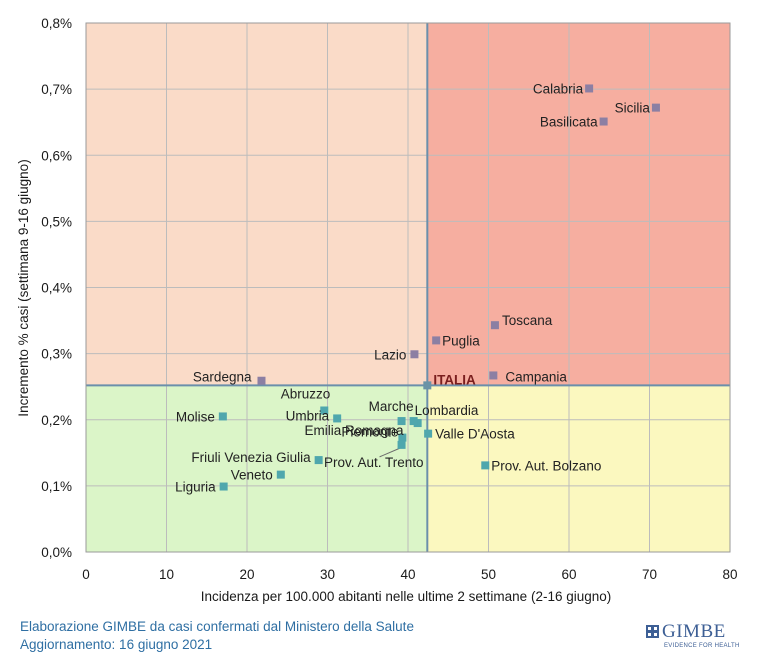 The height and width of the screenshot is (667, 762). What do you see at coordinates (56, 221) in the screenshot?
I see `y-tick-label: 0,5%` at bounding box center [56, 221].